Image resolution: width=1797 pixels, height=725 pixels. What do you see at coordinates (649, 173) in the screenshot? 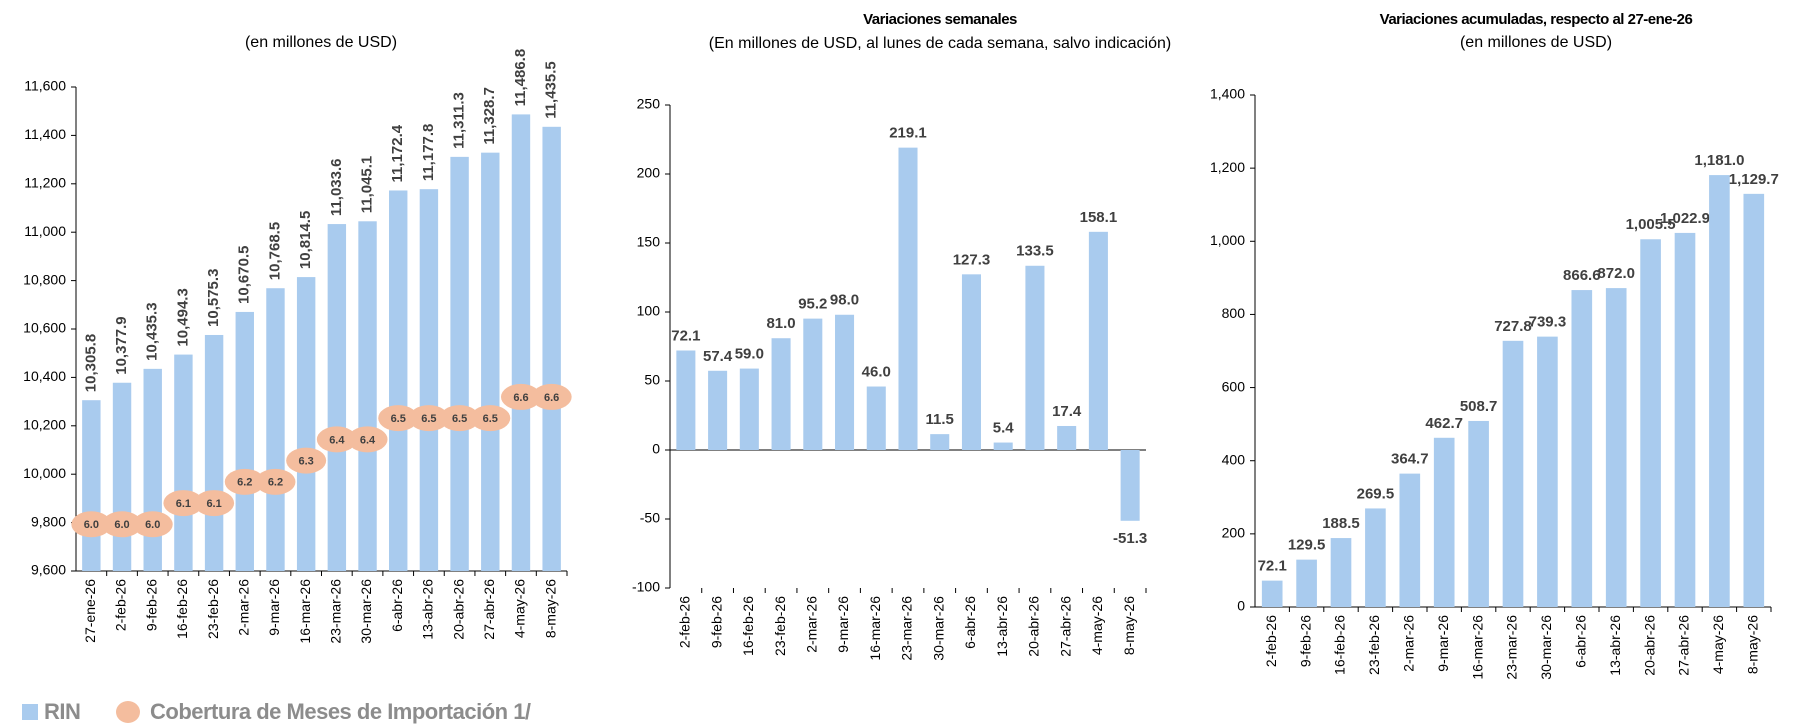
I see `y-tick-label: 200` at bounding box center [649, 173].